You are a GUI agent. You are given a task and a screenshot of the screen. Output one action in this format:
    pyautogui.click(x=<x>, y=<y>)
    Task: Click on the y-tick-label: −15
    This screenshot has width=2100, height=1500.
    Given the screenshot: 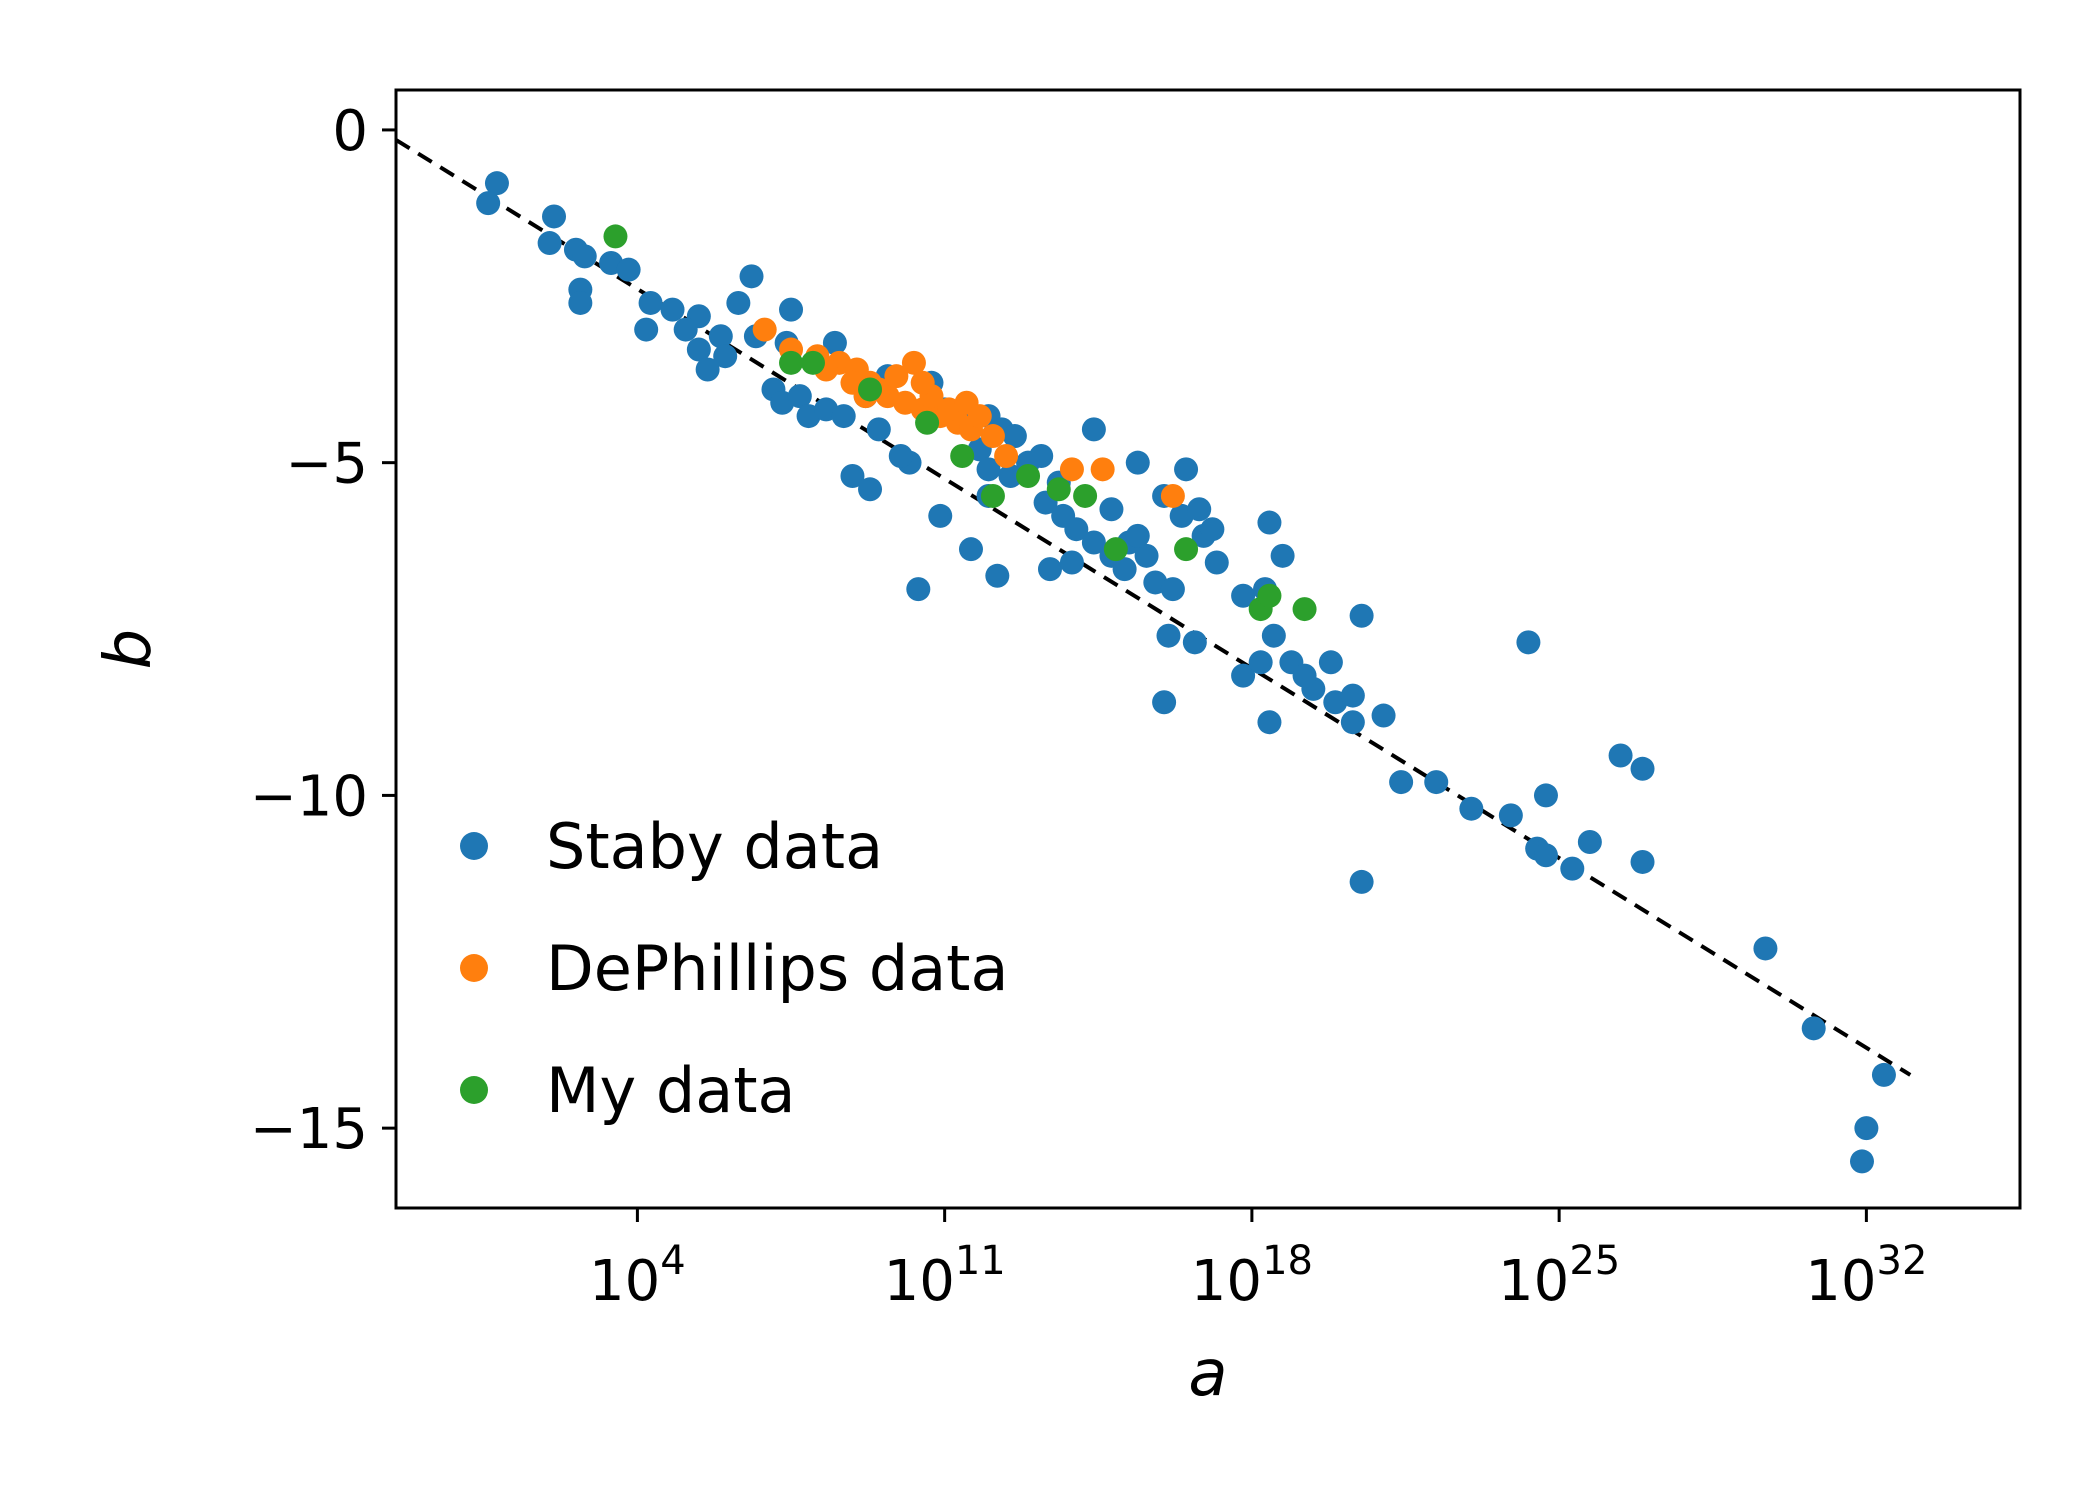 What is the action you would take?
    pyautogui.click(x=309, y=1129)
    